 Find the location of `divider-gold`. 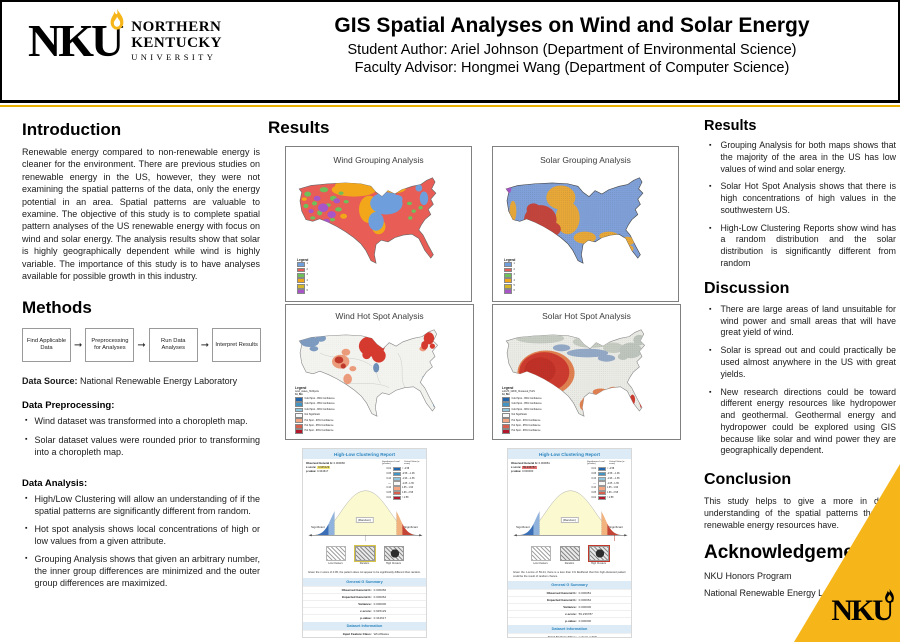

divider-gold is located at coordinates (450, 106).